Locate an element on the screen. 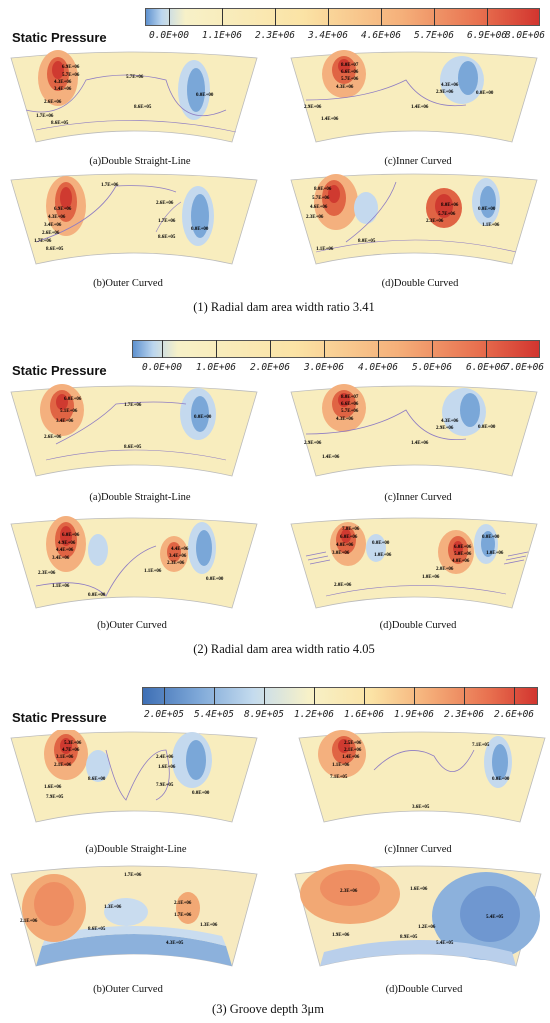 Image resolution: width=550 pixels, height=1023 pixels. contour-label: 4.3E+05 is located at coordinates (175, 943).